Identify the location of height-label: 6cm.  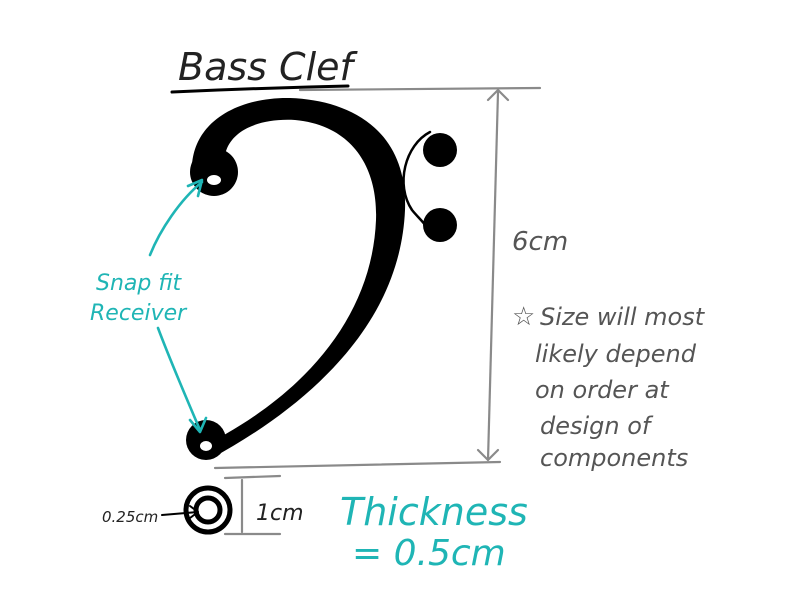
(540, 242).